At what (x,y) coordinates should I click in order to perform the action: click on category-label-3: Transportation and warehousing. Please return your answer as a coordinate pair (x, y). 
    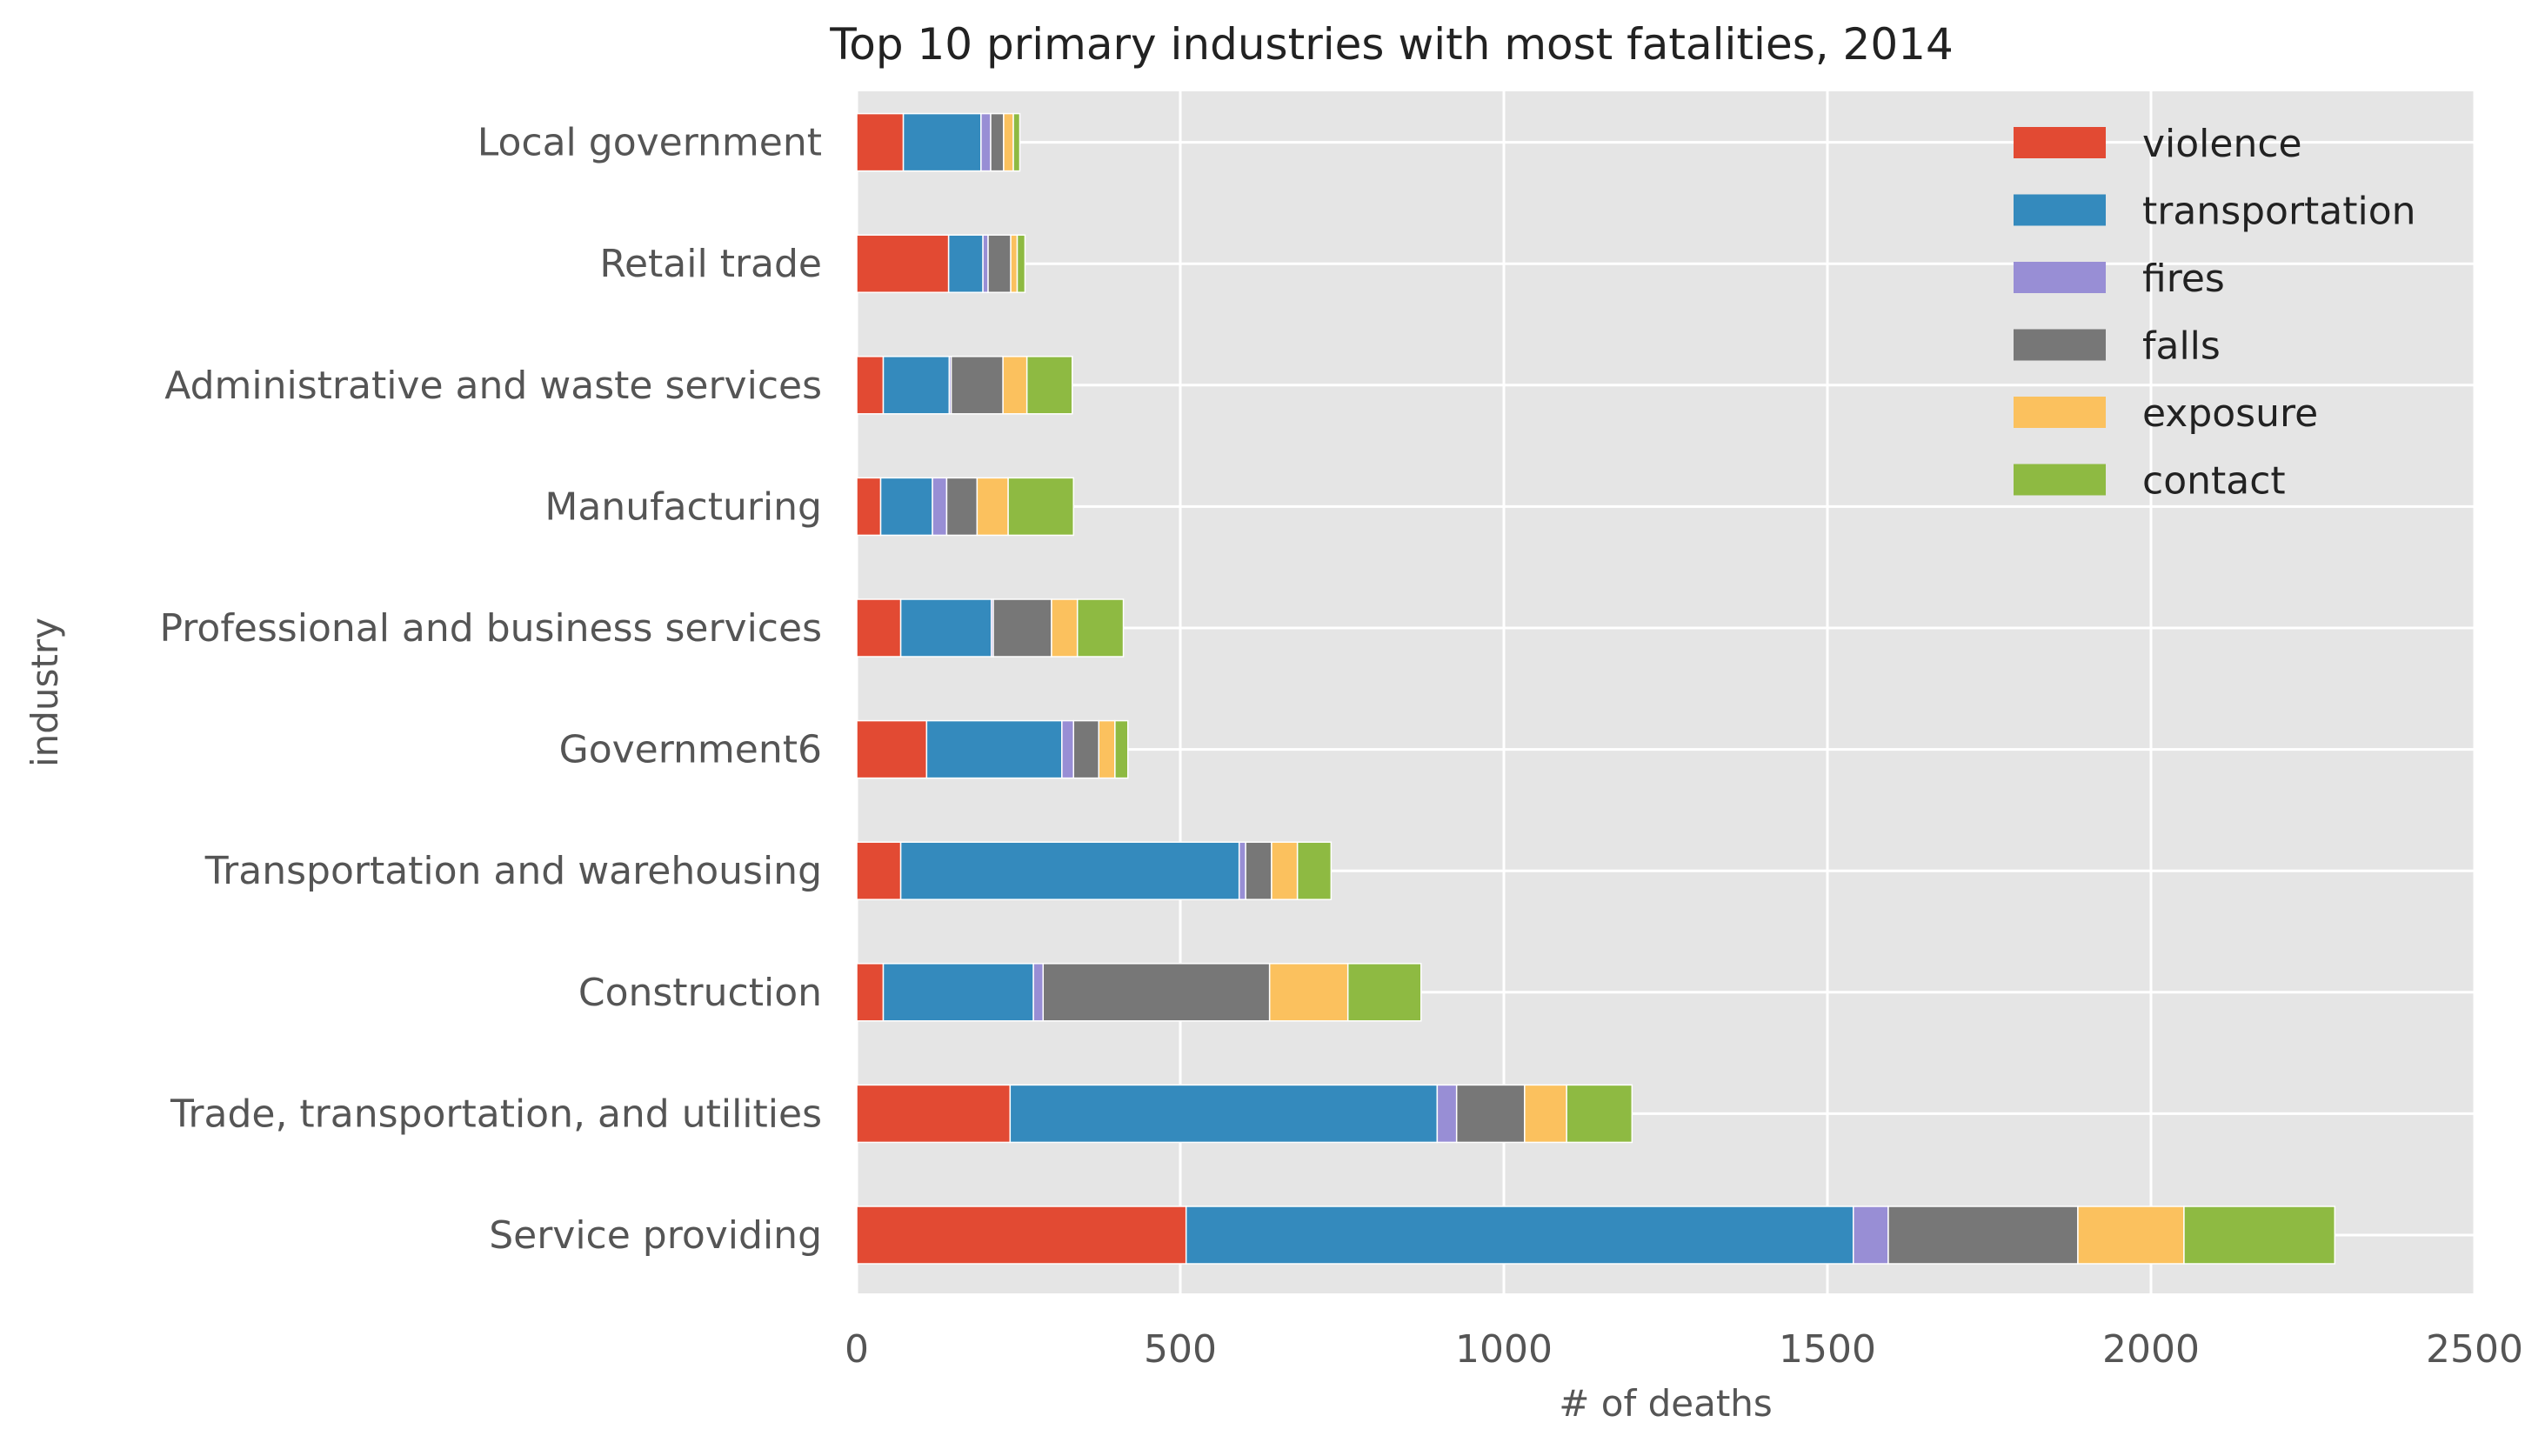
    Looking at the image, I should click on (513, 871).